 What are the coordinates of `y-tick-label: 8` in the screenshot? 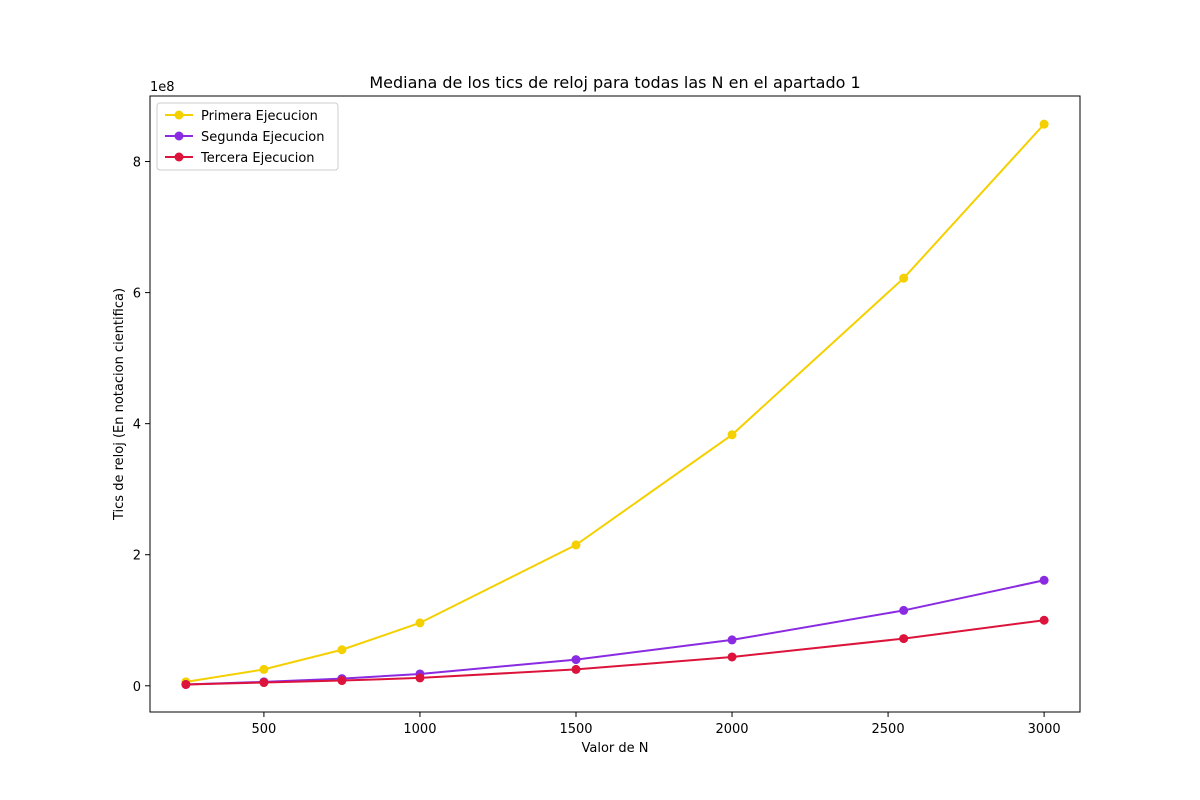 It's located at (137, 163).